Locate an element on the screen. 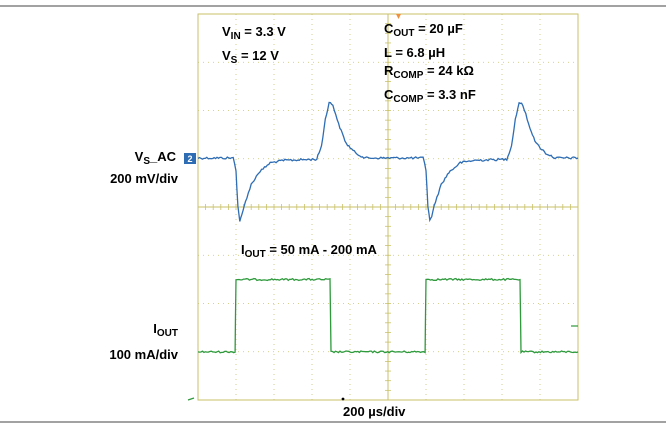 Image resolution: width=666 pixels, height=428 pixels. iout-scale-label: 100 mA/div is located at coordinates (143, 354).